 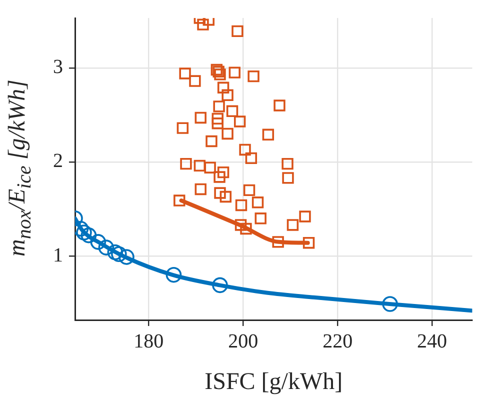 What do you see at coordinates (243, 341) in the screenshot?
I see `x-tick-label: 200` at bounding box center [243, 341].